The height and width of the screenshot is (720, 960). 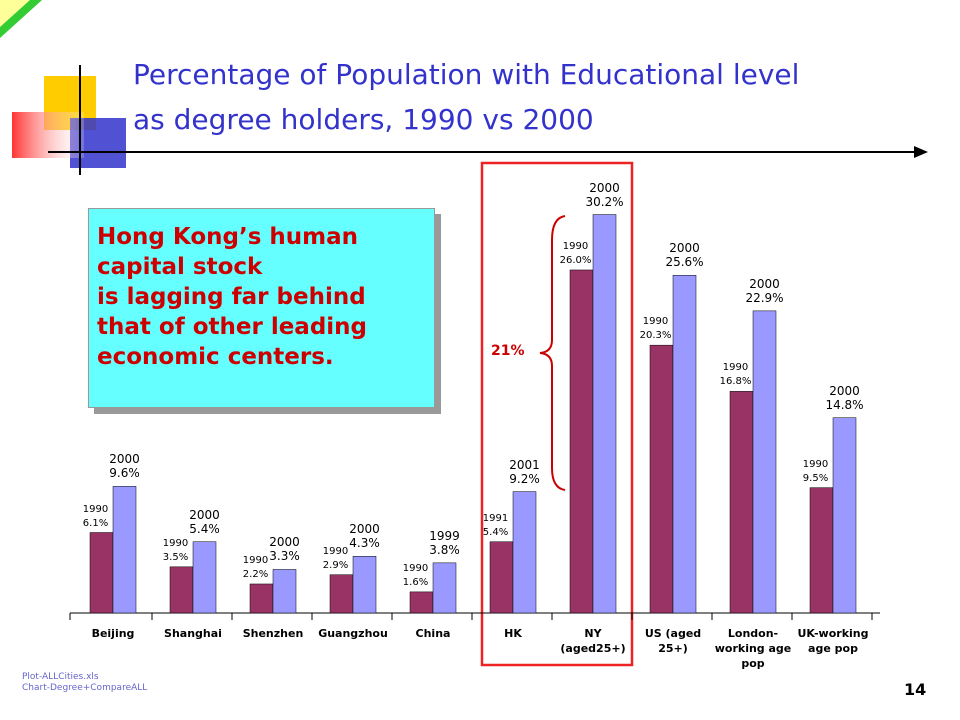 I want to click on x-tick-label: Shenzhen, so click(x=273, y=633).